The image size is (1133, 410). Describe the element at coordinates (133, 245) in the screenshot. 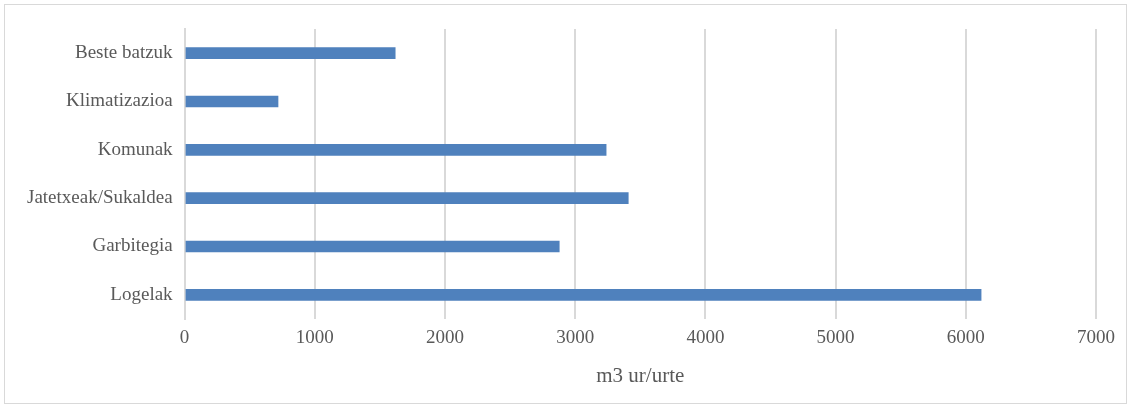

I see `y-tick-label: Garbitegia` at that location.